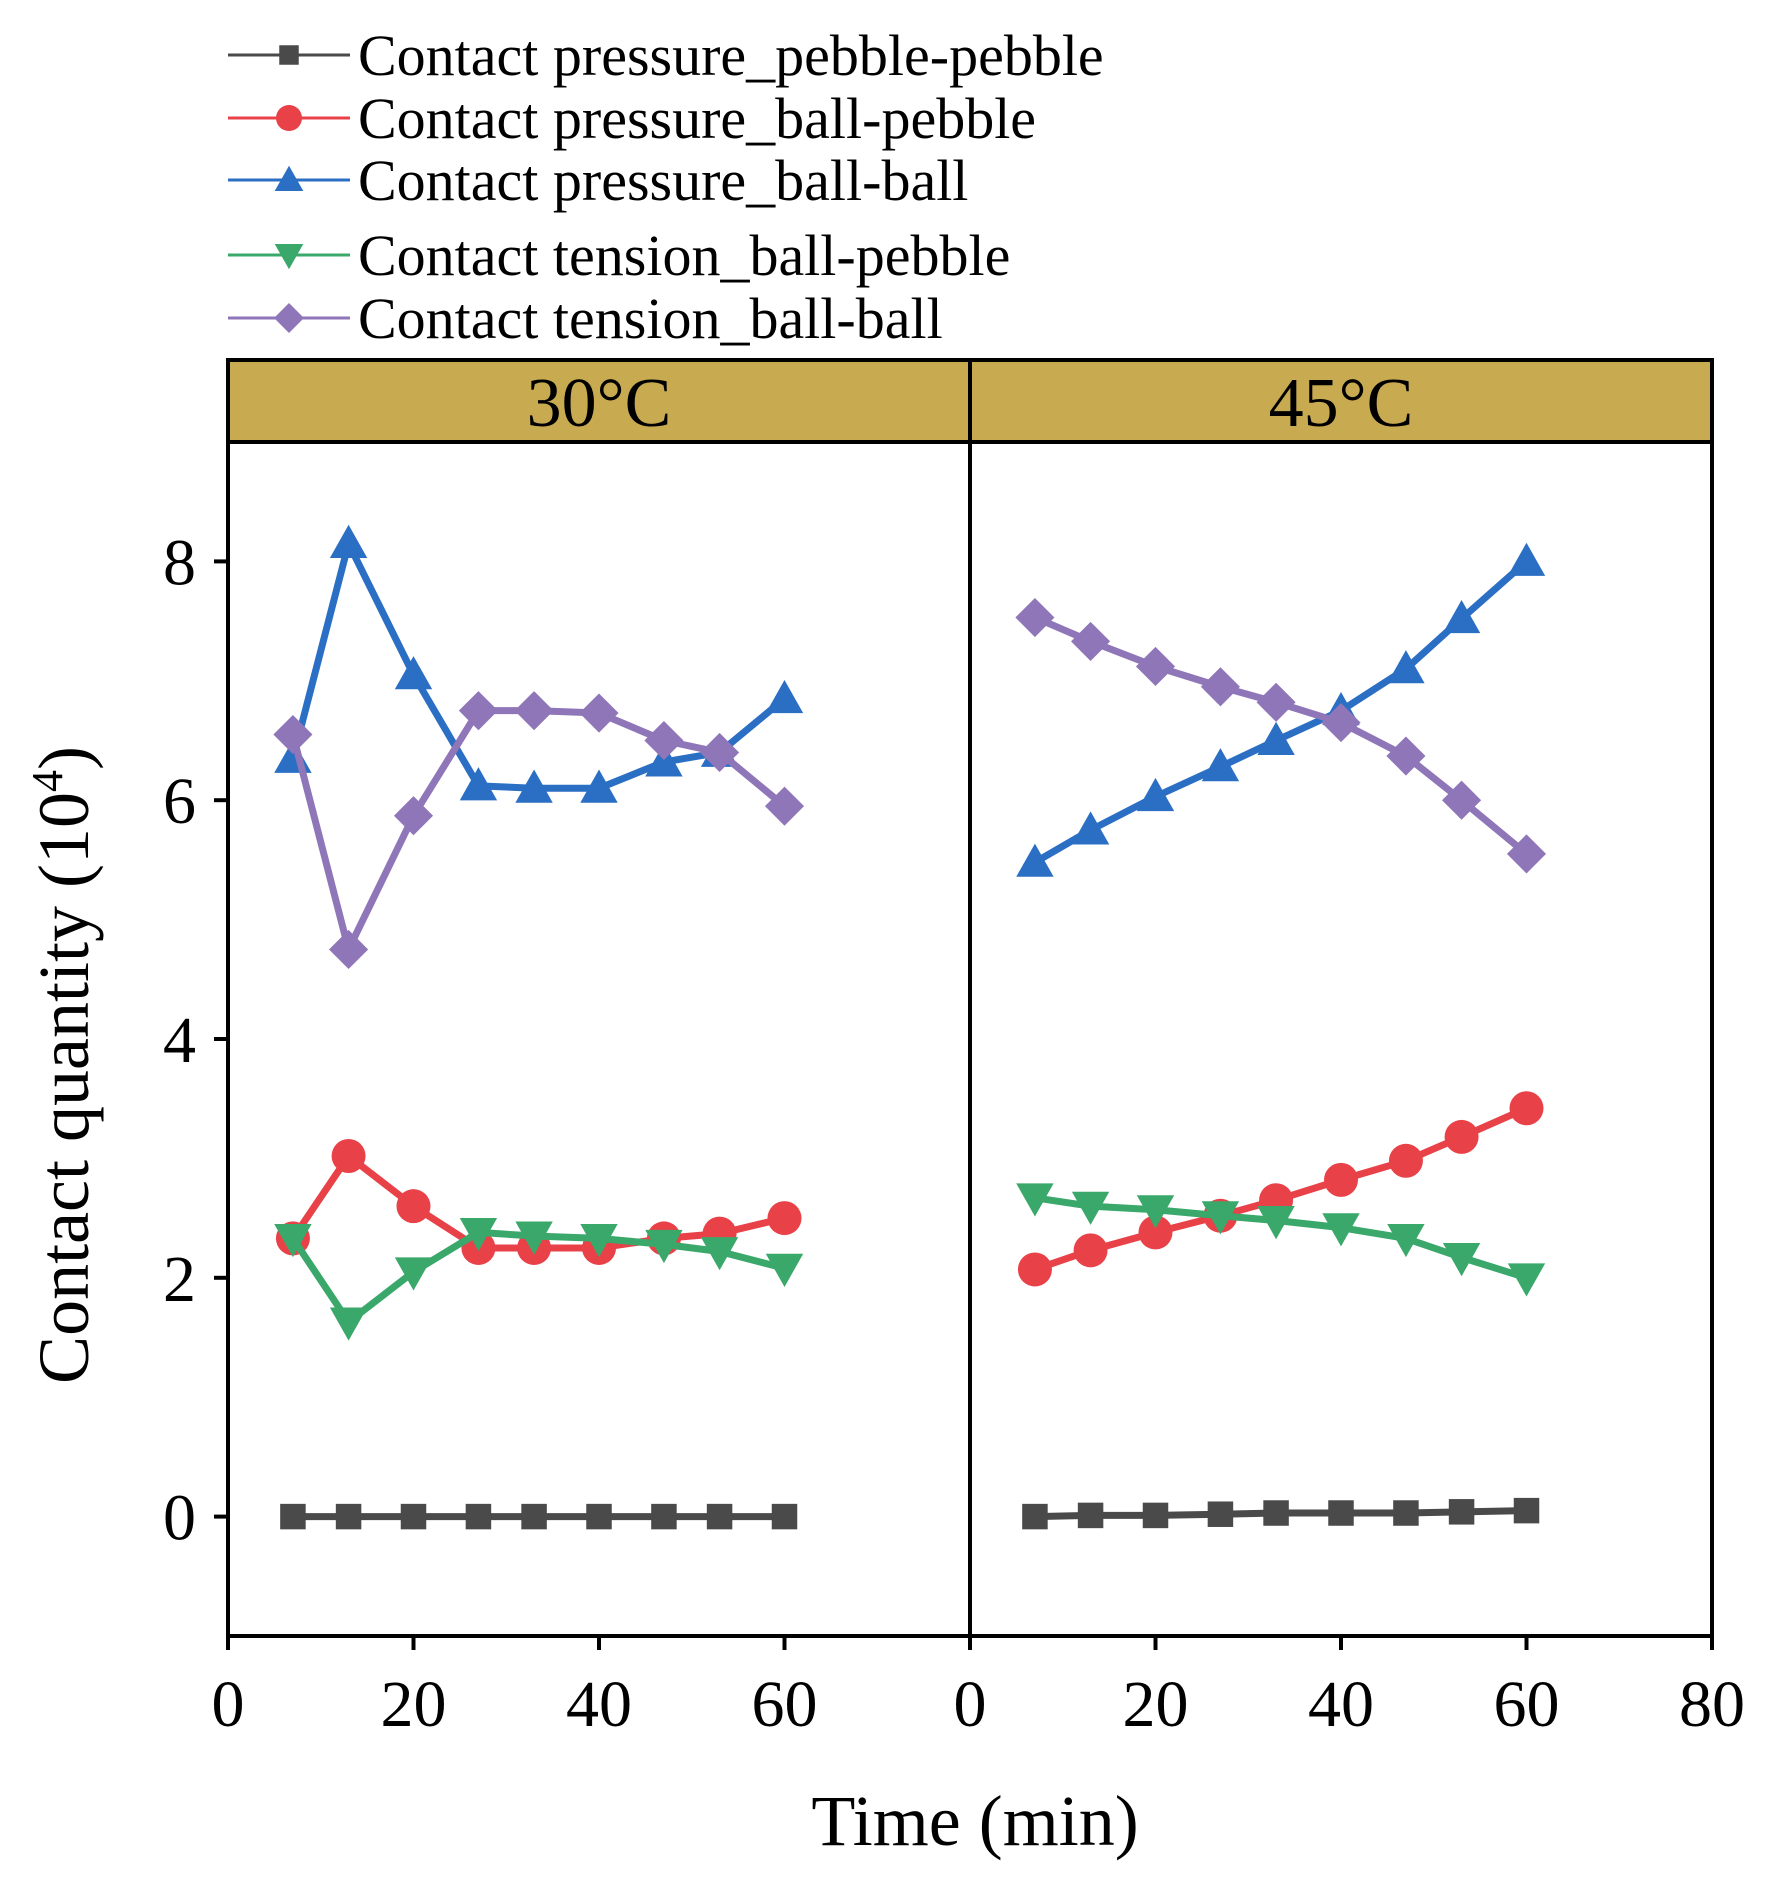  What do you see at coordinates (684, 255) in the screenshot?
I see `legend-label: Contact tension_ball-pebble` at bounding box center [684, 255].